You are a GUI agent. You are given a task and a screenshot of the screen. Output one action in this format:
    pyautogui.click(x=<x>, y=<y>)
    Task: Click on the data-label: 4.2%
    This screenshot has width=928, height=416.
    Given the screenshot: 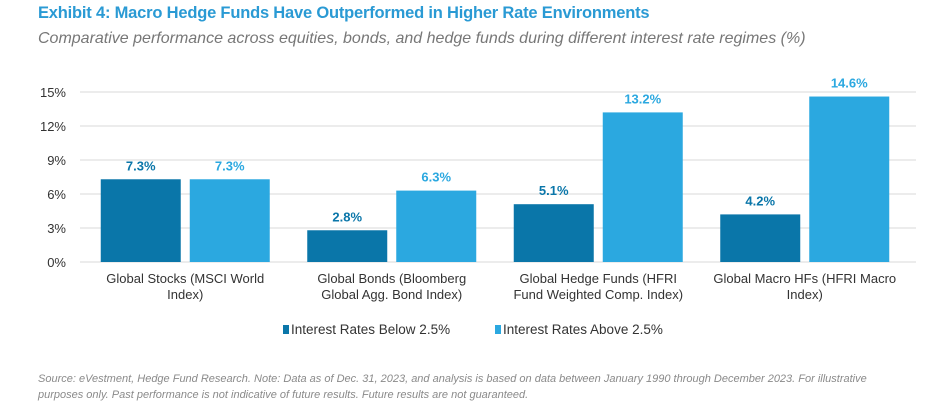 What is the action you would take?
    pyautogui.click(x=760, y=200)
    